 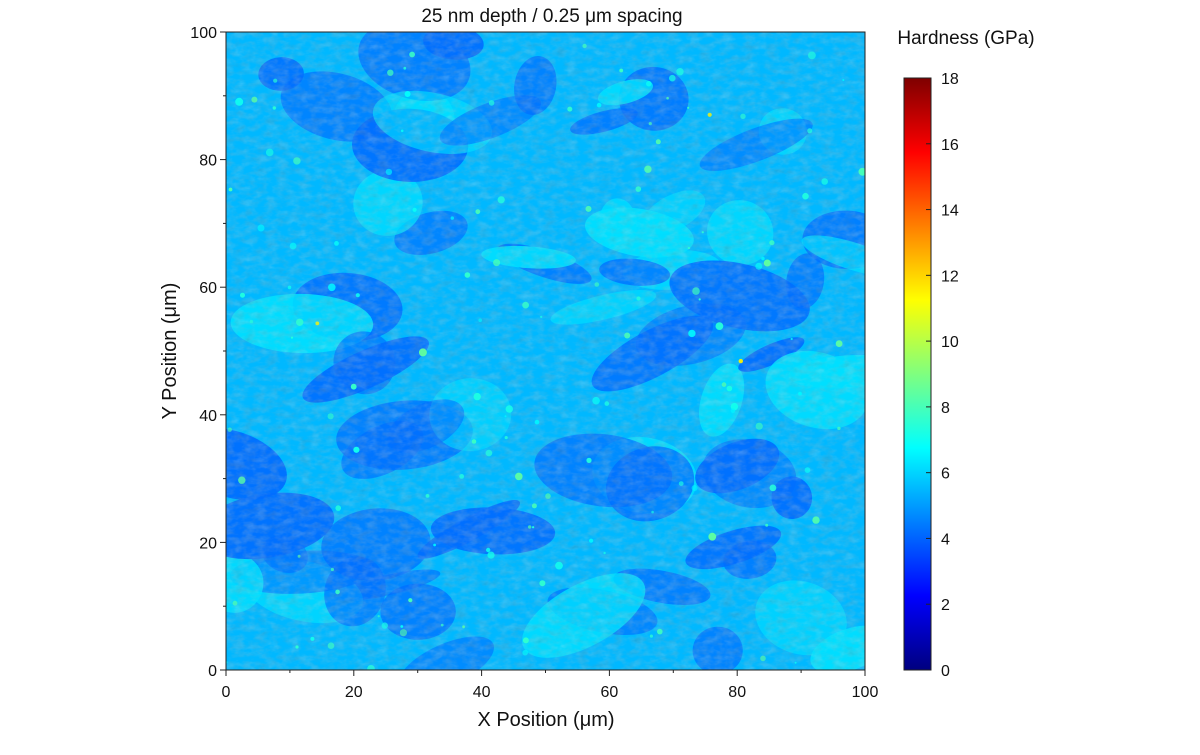 What do you see at coordinates (212, 671) in the screenshot?
I see `y-tick-label: 0` at bounding box center [212, 671].